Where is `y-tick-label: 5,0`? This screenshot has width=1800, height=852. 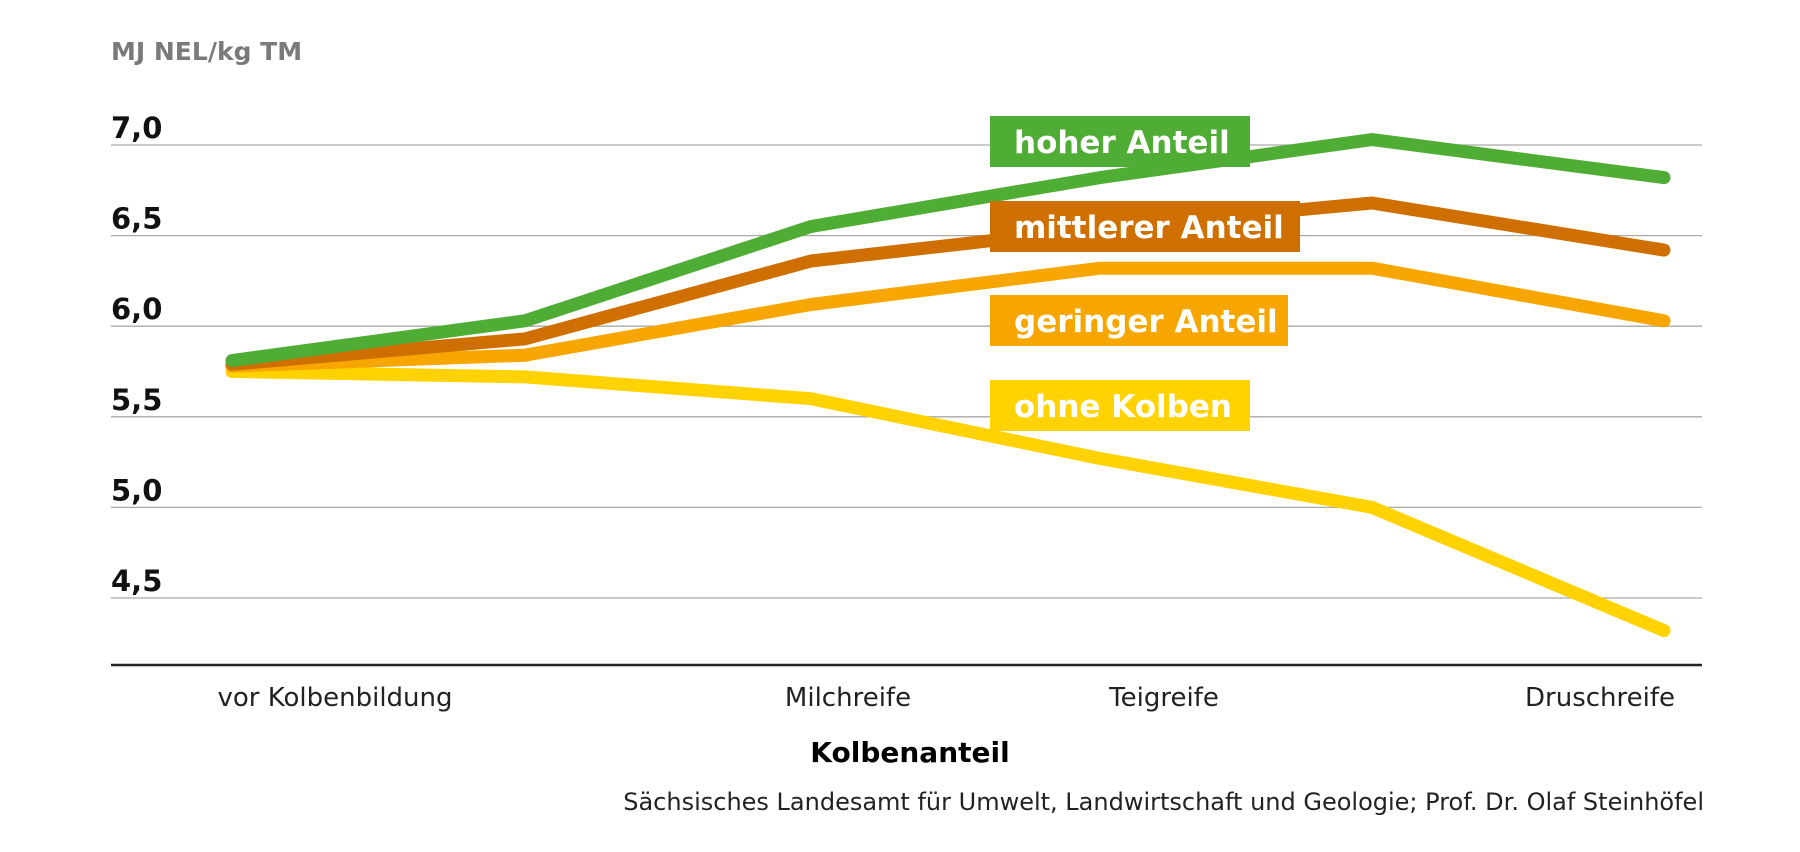
y-tick-label: 5,0 is located at coordinates (136, 490).